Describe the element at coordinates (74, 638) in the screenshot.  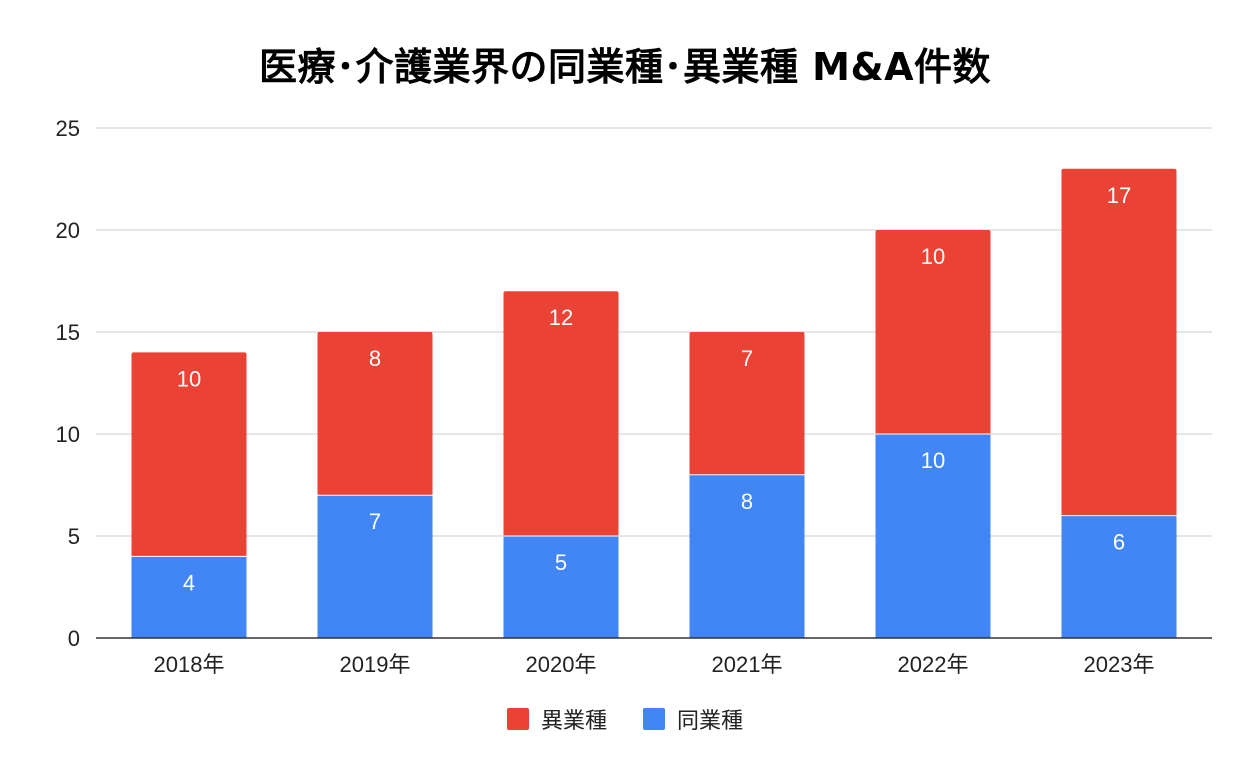
I see `y-tick-label: 0` at that location.